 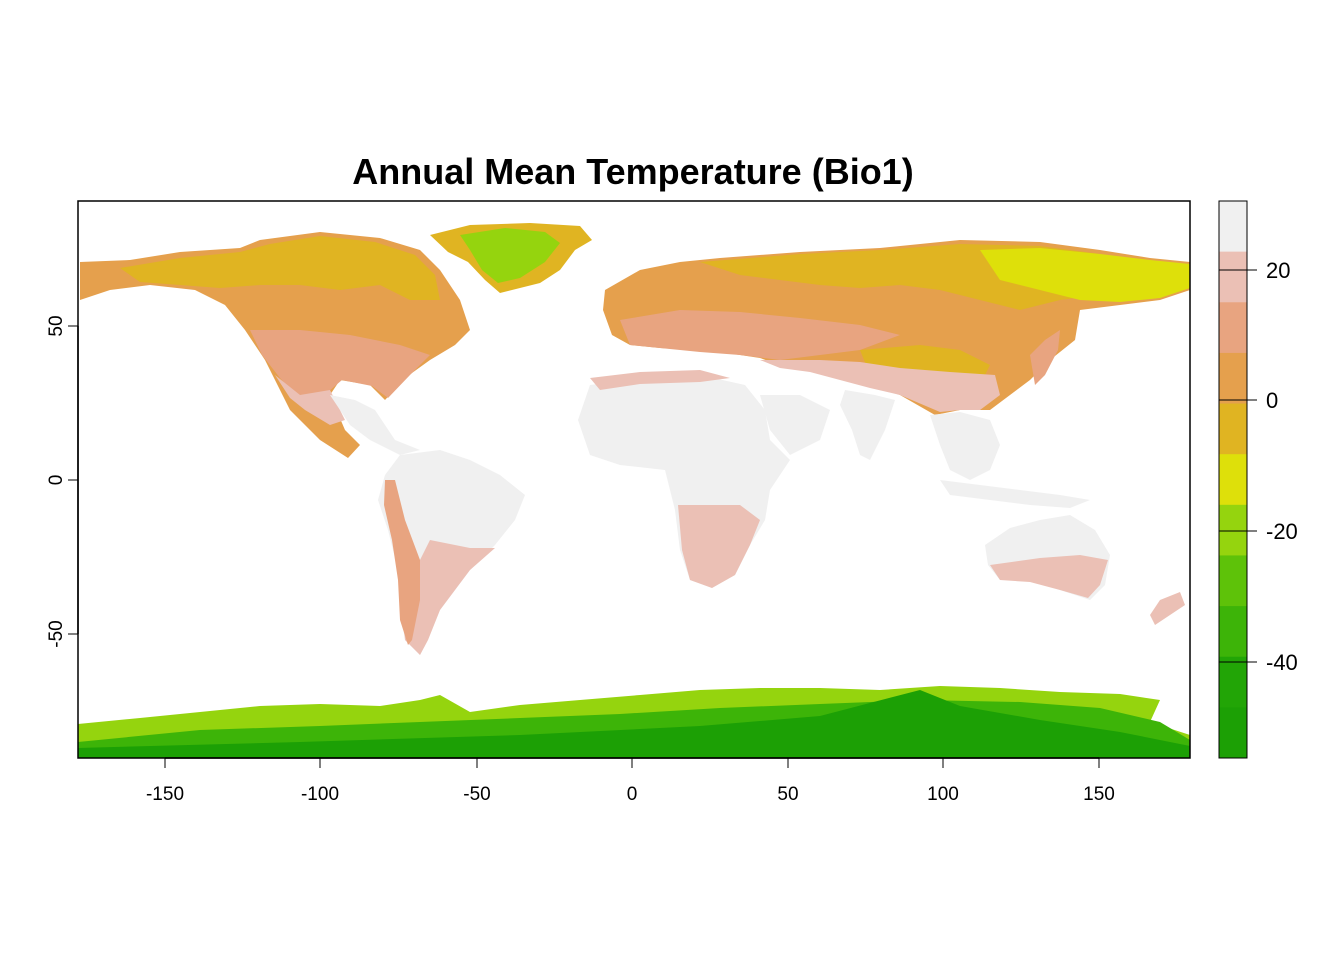 What do you see at coordinates (448, 597) in the screenshot?
I see `land-south-america-temperate` at bounding box center [448, 597].